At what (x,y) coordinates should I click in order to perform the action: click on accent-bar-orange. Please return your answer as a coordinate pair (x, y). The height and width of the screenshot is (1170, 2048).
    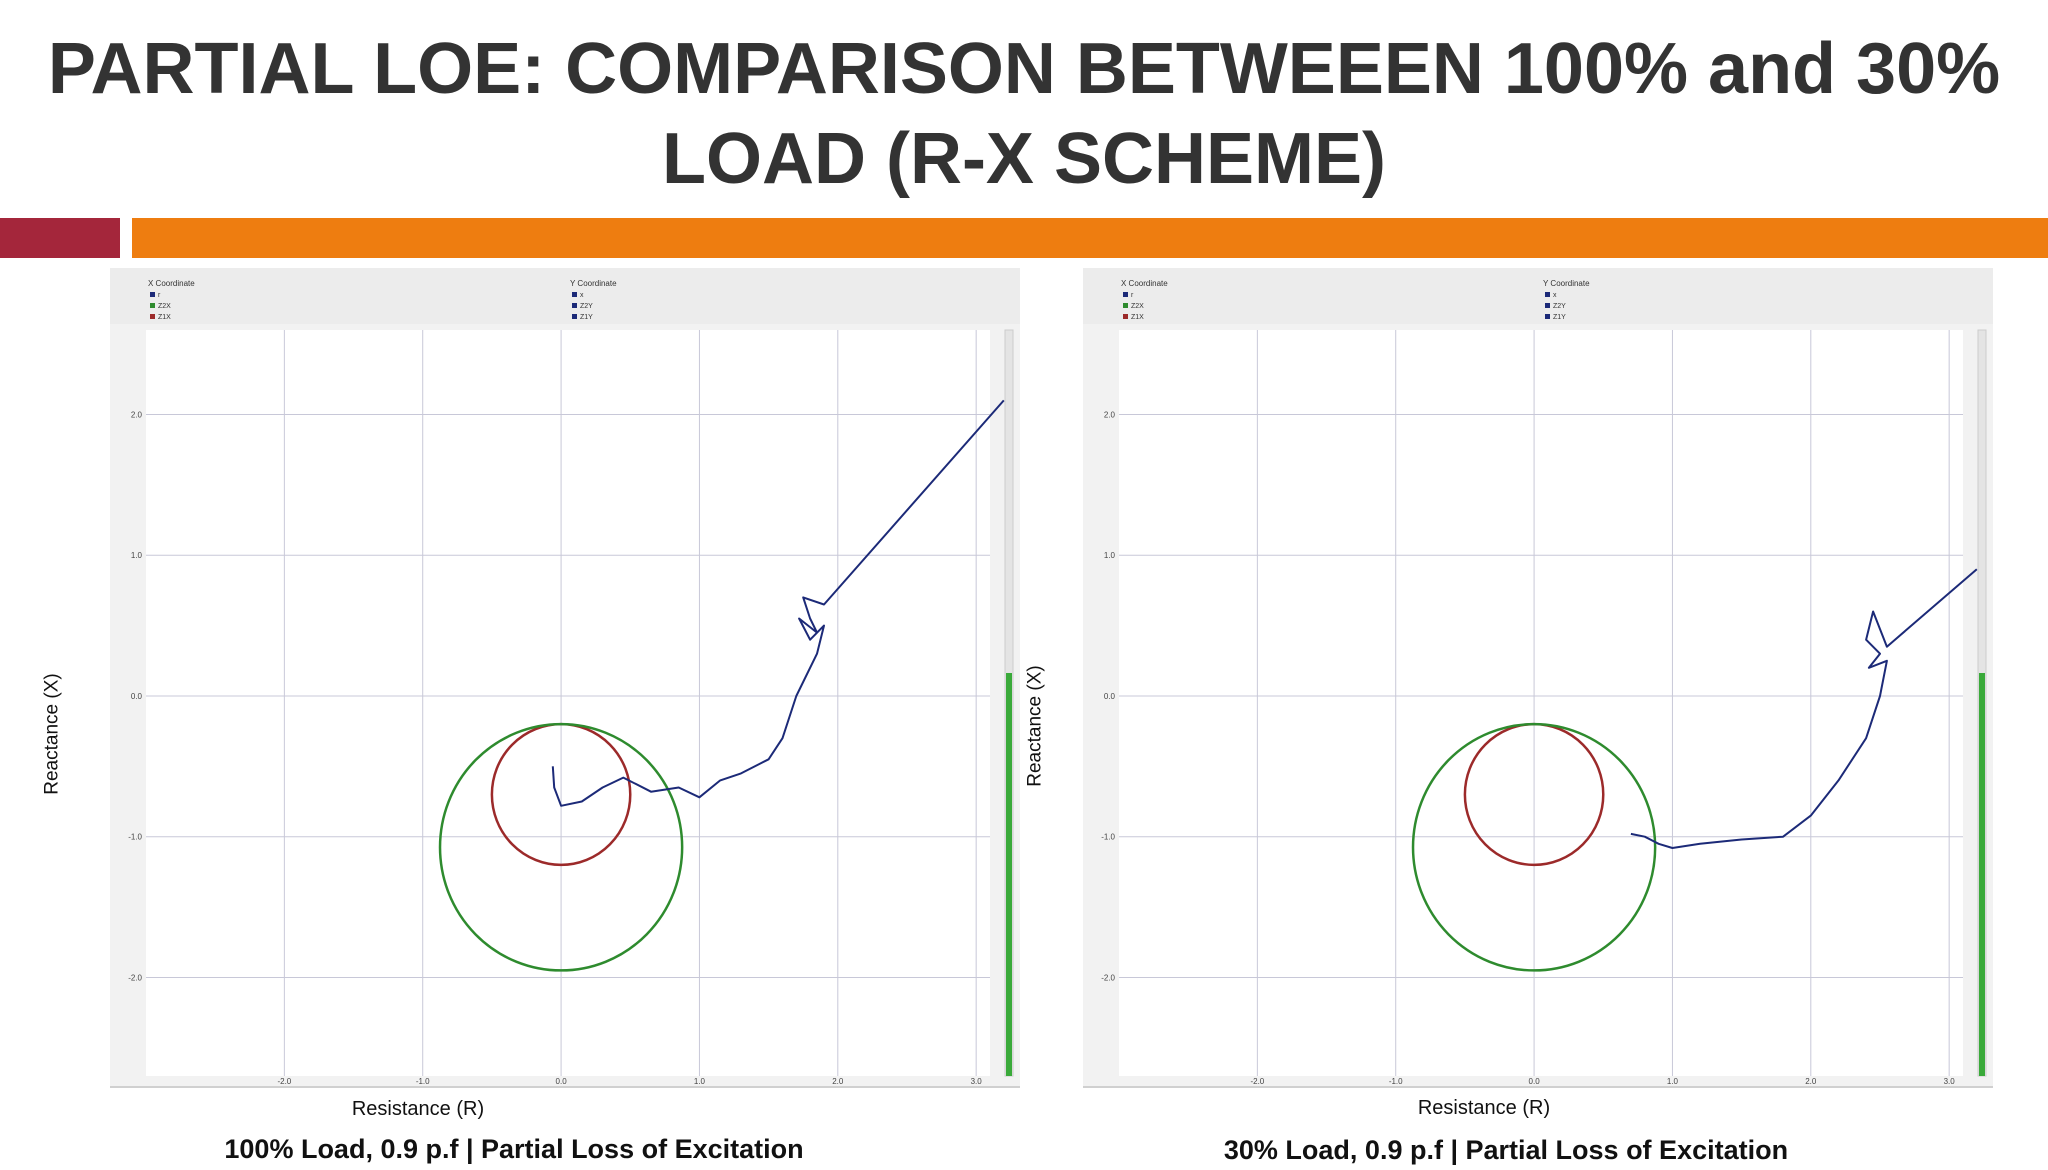
    Looking at the image, I should click on (1090, 238).